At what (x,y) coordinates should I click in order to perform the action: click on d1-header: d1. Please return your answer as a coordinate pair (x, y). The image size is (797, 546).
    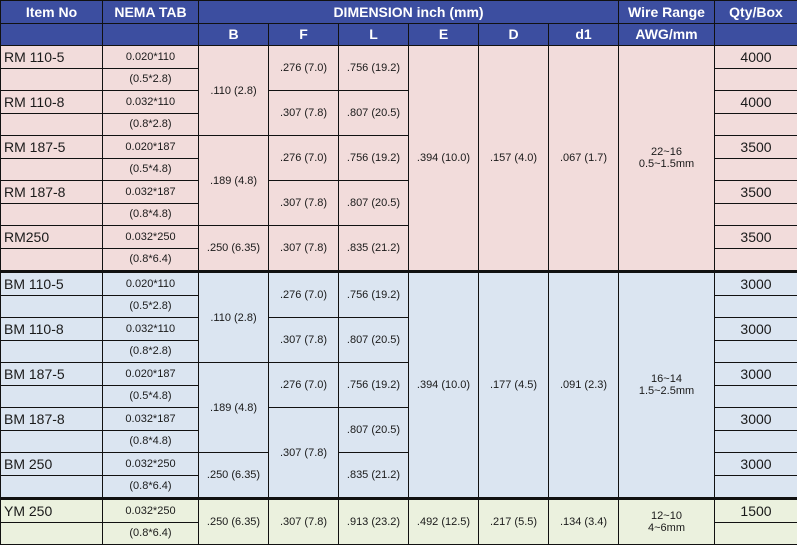
    Looking at the image, I should click on (583, 34).